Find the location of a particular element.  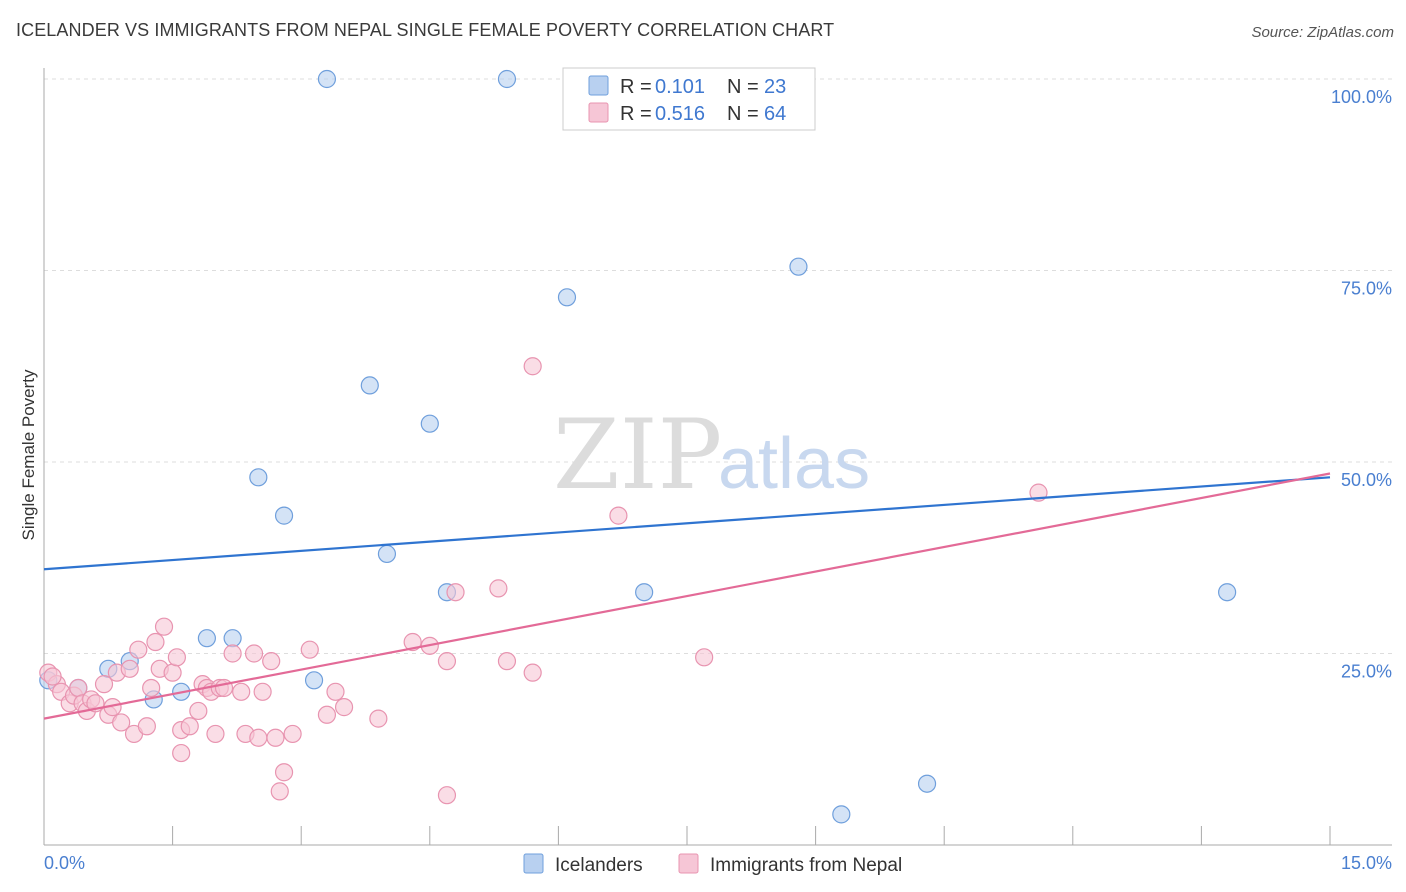

watermark: ZIP atlas is located at coordinates (711, 455).